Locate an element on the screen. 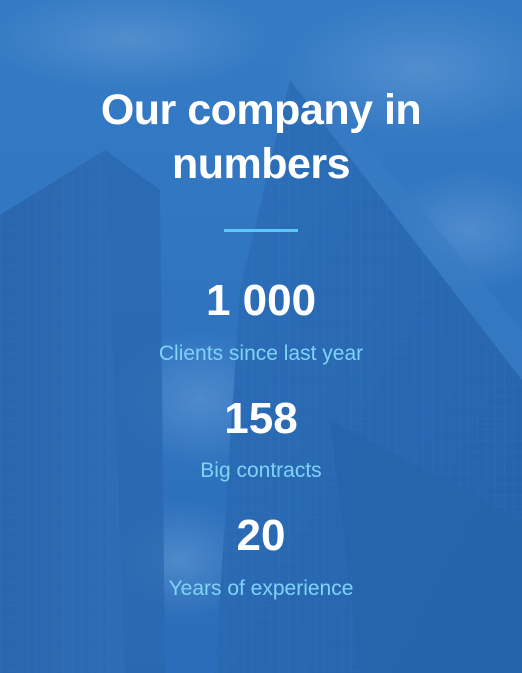 Image resolution: width=522 pixels, height=673 pixels. stat-value: 1 000 is located at coordinates (261, 300).